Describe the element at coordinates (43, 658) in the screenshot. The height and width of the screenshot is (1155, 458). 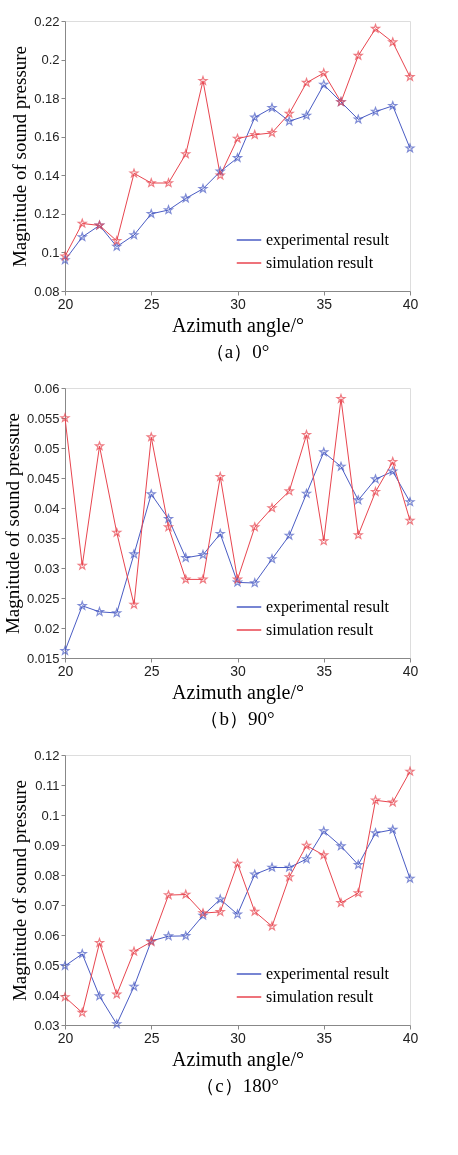
I see `y-tick-label: 0.015` at that location.